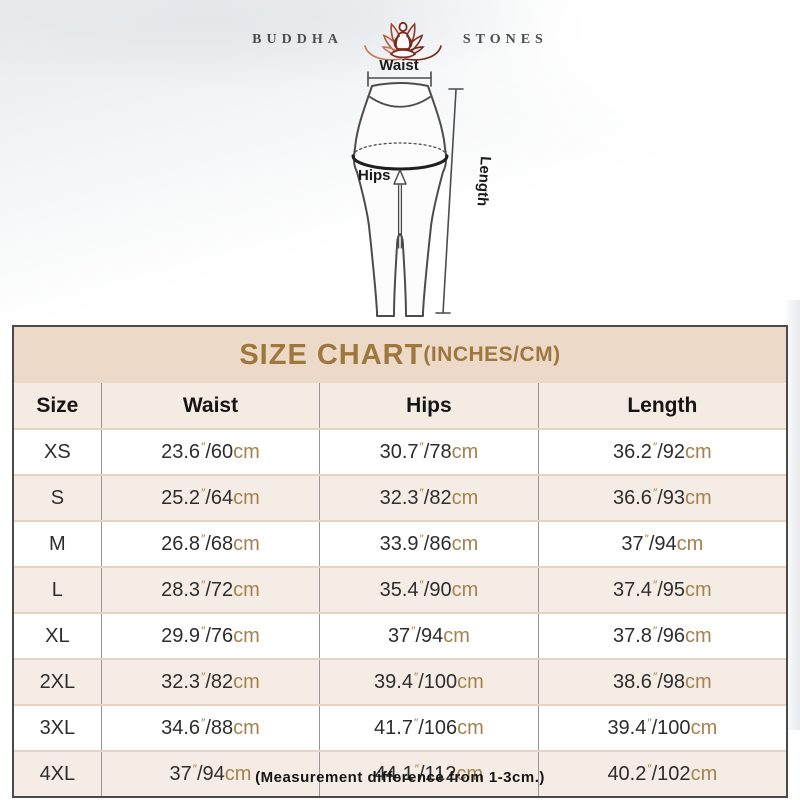 The height and width of the screenshot is (800, 800). I want to click on waist-value: 28.3″/72cm, so click(210, 589).